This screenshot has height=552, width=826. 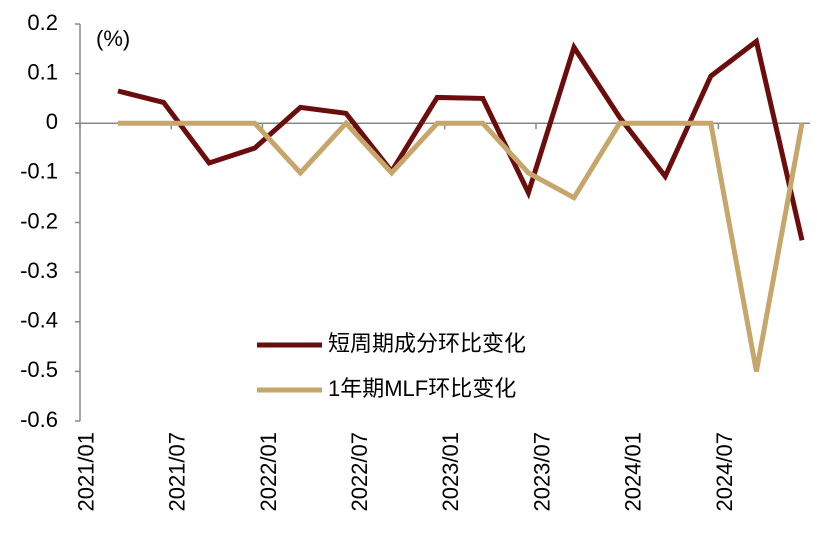 What do you see at coordinates (85, 472) in the screenshot?
I see `x-tick-label: 2021/01` at bounding box center [85, 472].